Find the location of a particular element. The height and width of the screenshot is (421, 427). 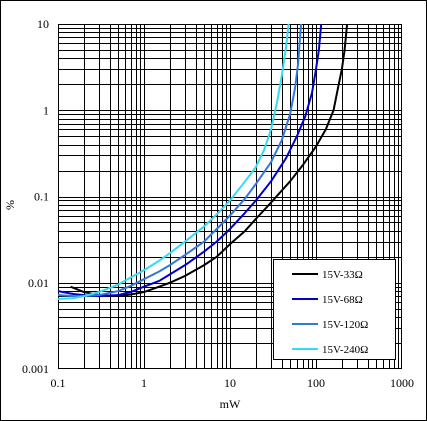

y-tick-label: 0.01 is located at coordinates (38, 283).